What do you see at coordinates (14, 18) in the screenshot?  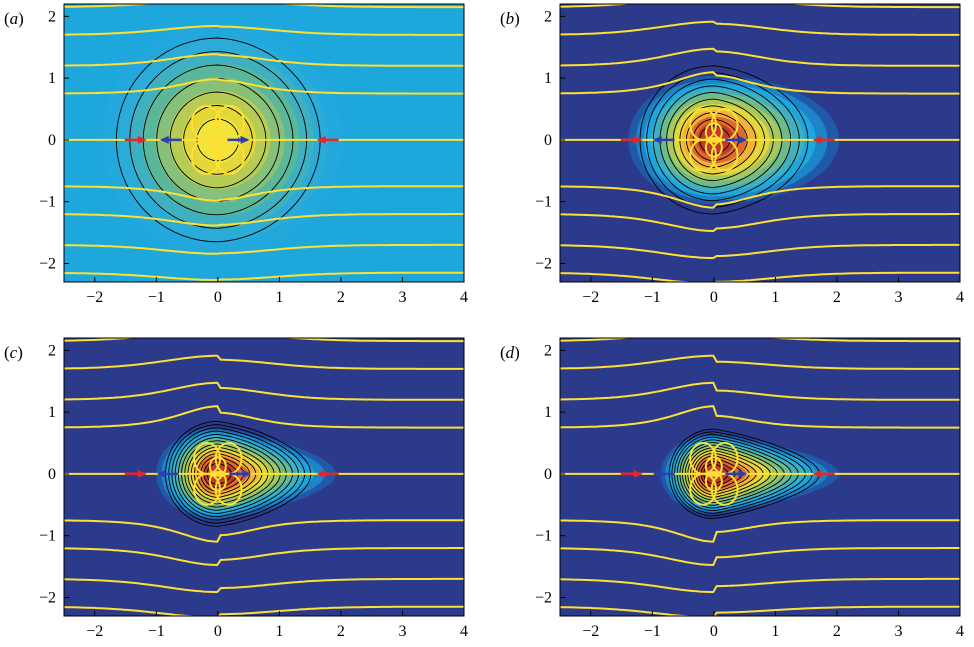 I see `panel-label: (a)` at bounding box center [14, 18].